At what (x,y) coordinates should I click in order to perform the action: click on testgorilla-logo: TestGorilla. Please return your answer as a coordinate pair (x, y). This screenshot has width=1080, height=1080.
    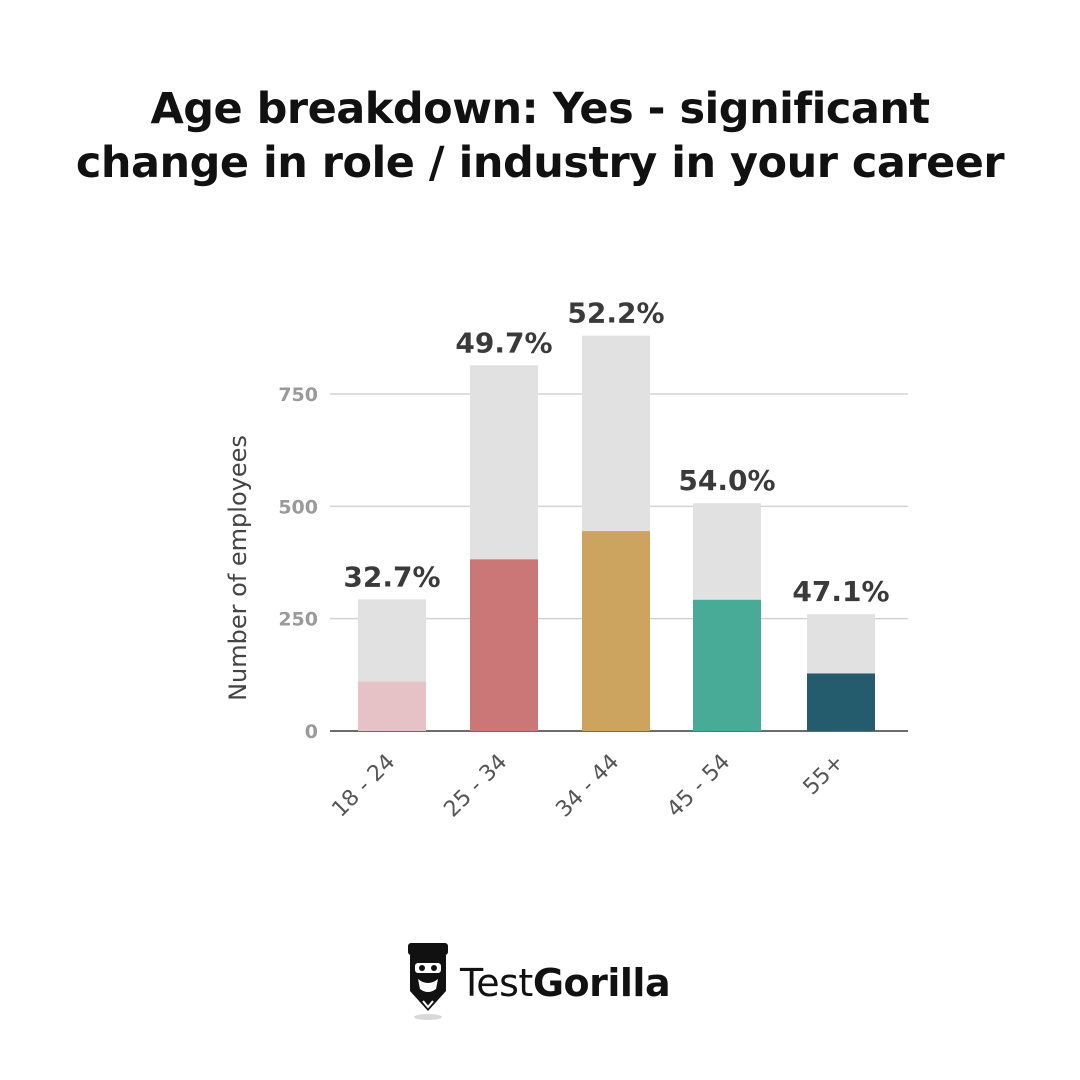
    Looking at the image, I should click on (538, 983).